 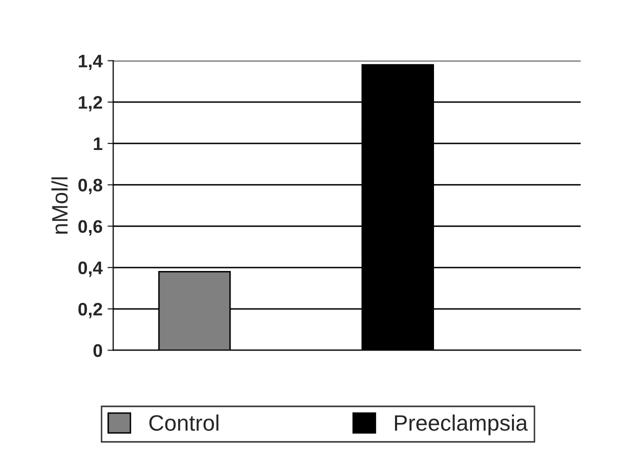 What do you see at coordinates (183, 422) in the screenshot?
I see `legend-label: Control` at bounding box center [183, 422].